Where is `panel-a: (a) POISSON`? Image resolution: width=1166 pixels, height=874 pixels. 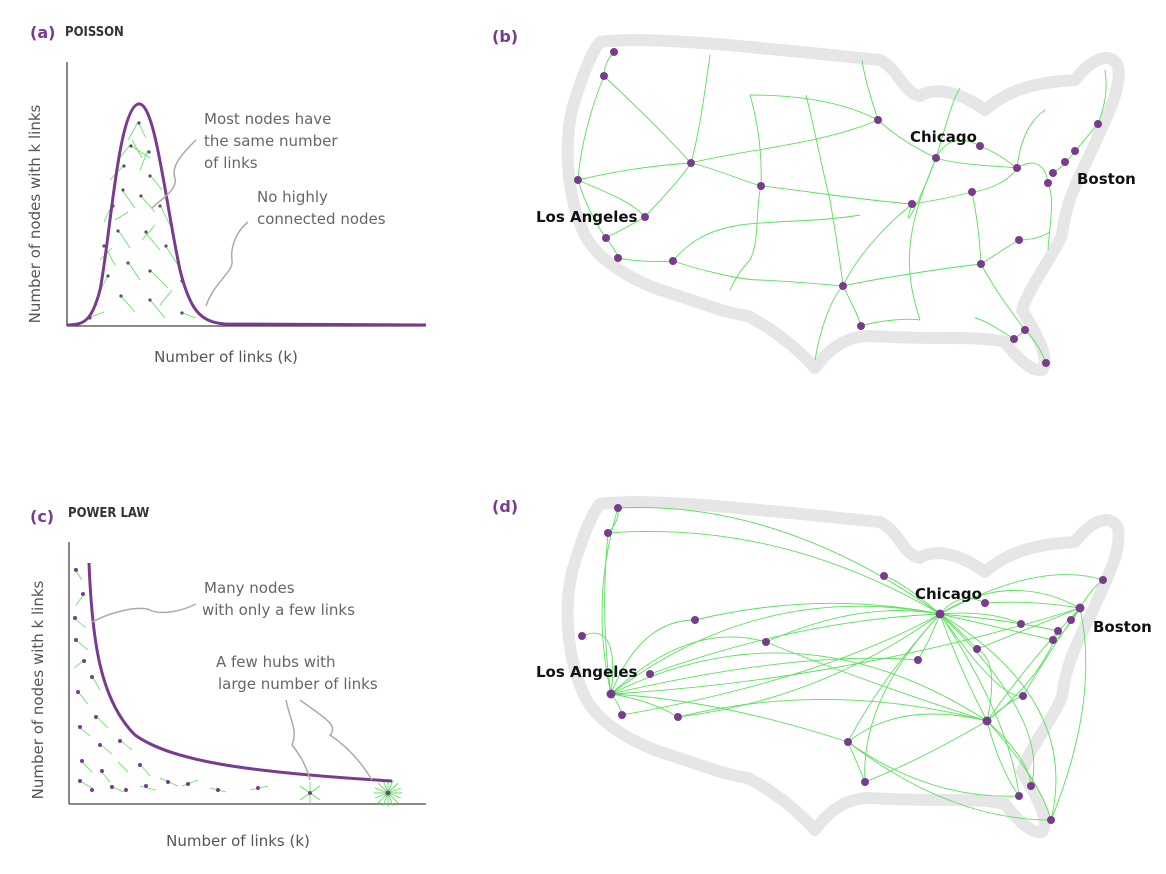
panel-a: (a) POISSON is located at coordinates (226, 194).